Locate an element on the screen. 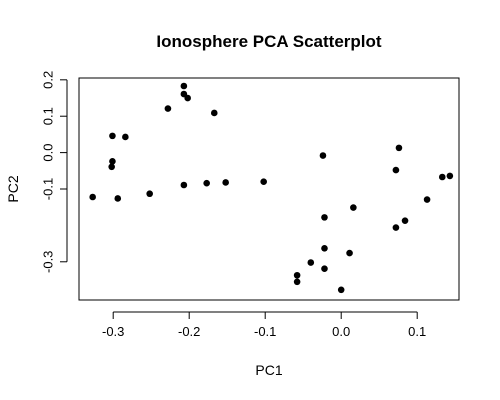  y-tick-label: 0.1 is located at coordinates (48, 116).